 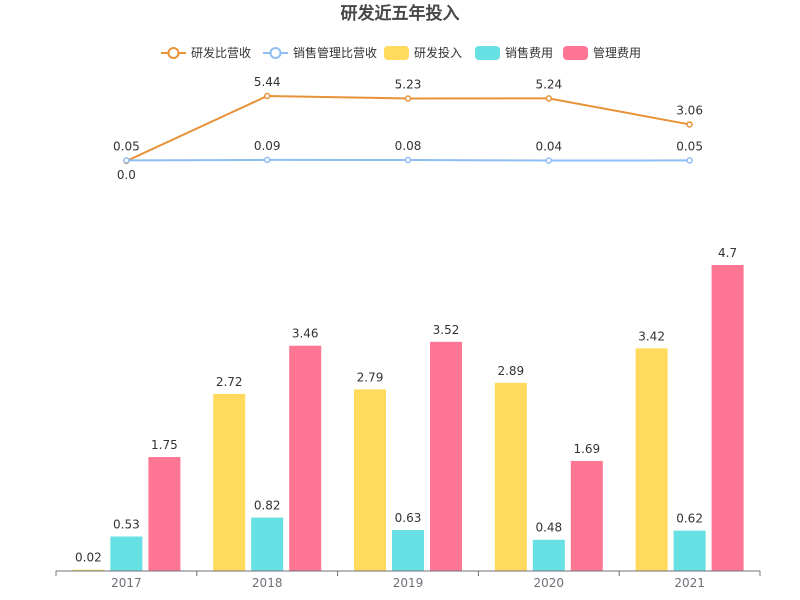 What do you see at coordinates (229, 482) in the screenshot?
I see `bar-研发投入-2018` at bounding box center [229, 482].